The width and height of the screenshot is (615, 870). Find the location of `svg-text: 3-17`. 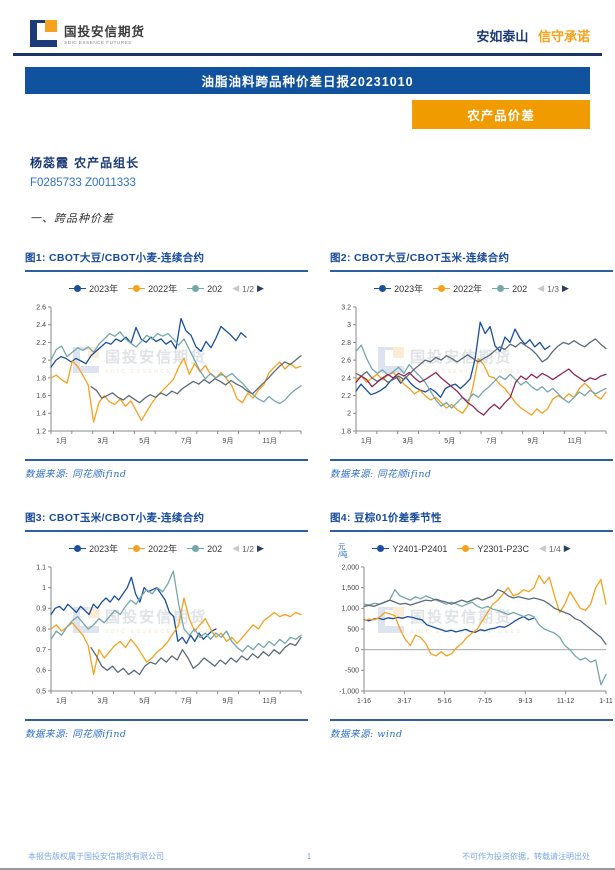

svg-text: 3-17 is located at coordinates (404, 701).